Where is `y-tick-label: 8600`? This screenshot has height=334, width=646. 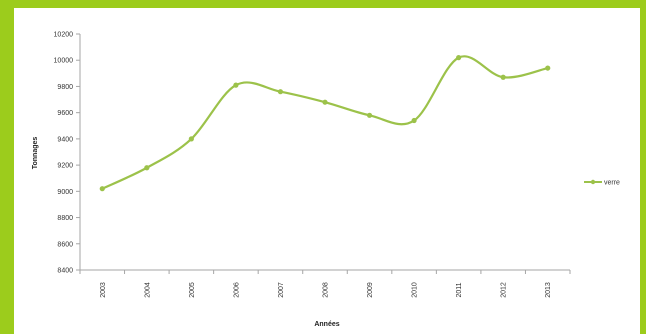
y-tick-label: 8600 is located at coordinates (65, 244).